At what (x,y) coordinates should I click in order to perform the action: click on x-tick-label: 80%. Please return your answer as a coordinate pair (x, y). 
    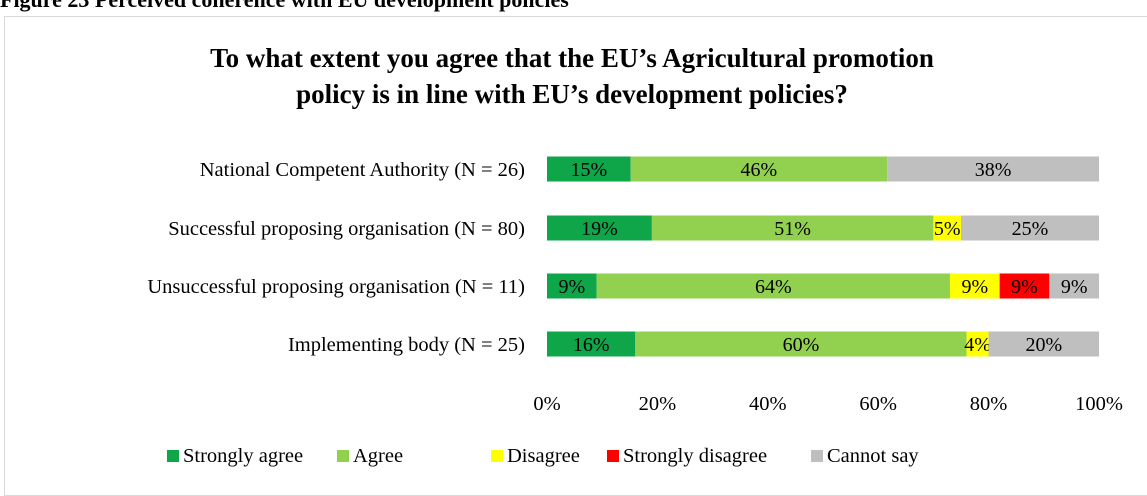
    Looking at the image, I should click on (989, 404).